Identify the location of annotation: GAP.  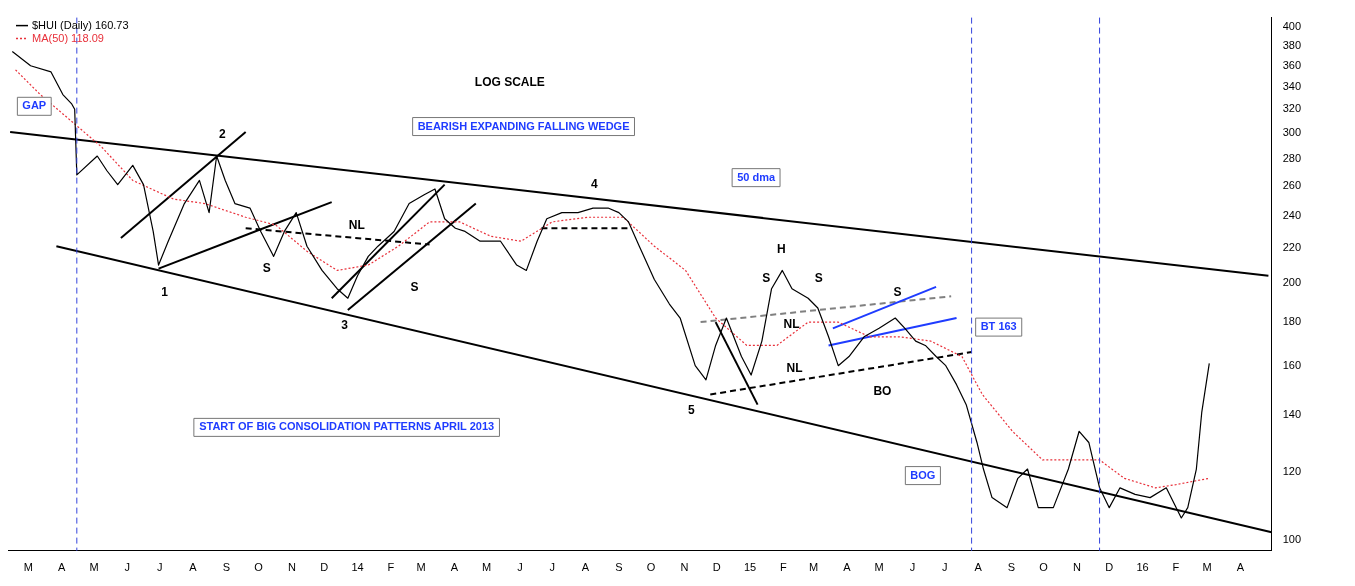
(34, 105).